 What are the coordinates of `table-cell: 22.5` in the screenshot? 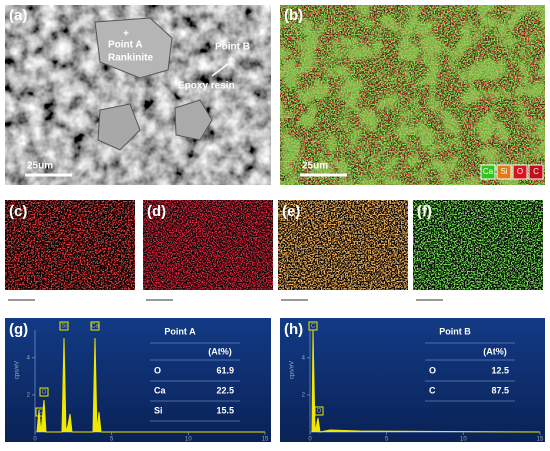 It's located at (225, 390).